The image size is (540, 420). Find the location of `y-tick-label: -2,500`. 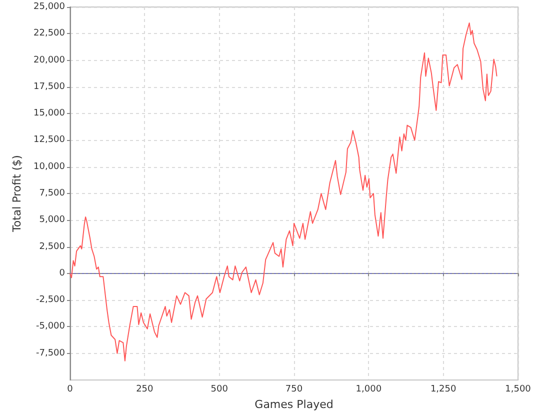

y-tick-label: -2,500 is located at coordinates (51, 300).